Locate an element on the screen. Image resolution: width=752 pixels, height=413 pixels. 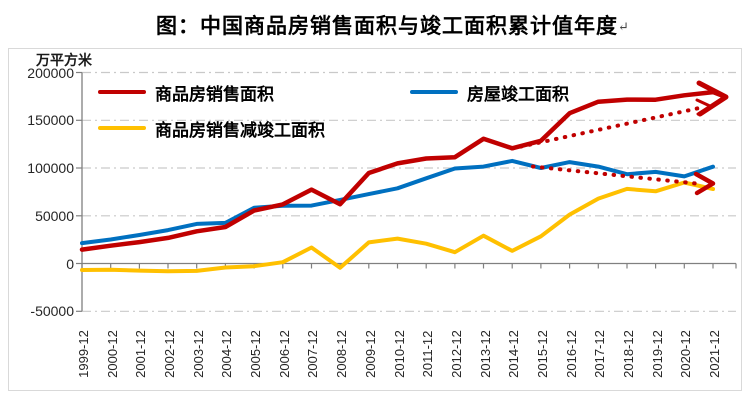
x-tick-label: 2021-12 is located at coordinates (714, 354).